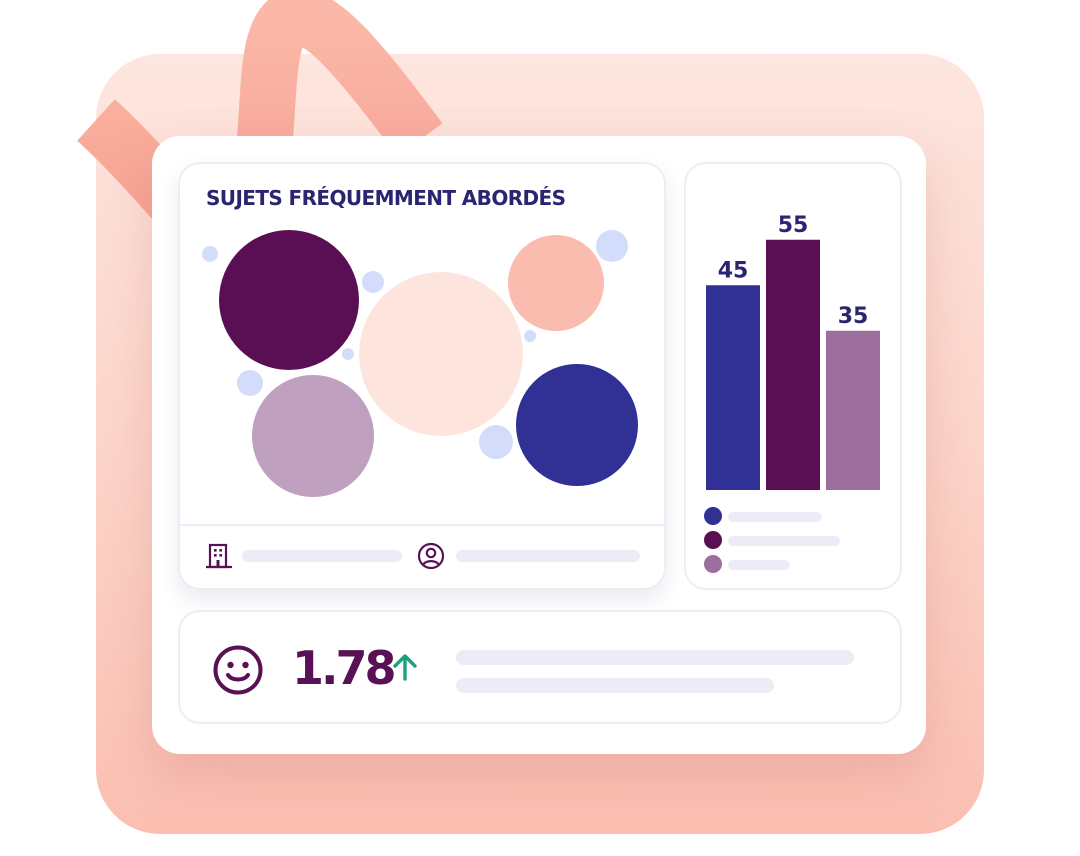 Image resolution: width=1080 pixels, height=856 pixels. What do you see at coordinates (238, 670) in the screenshot?
I see `smiley-icon` at bounding box center [238, 670].